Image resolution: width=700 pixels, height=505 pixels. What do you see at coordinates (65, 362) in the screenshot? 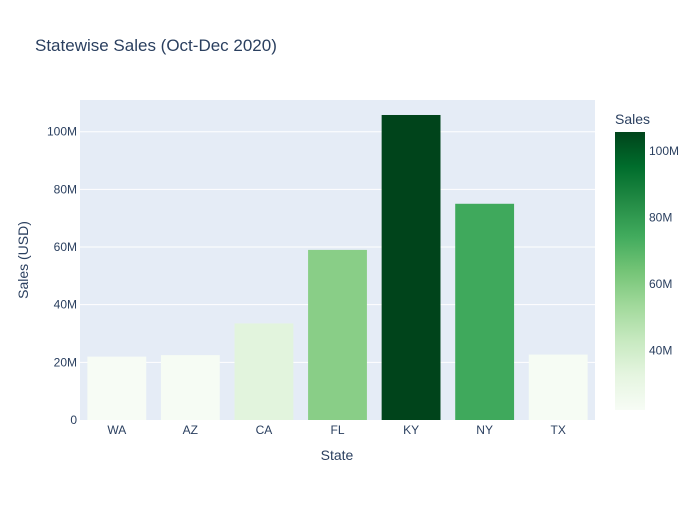
I see `y-tick-label: 20M` at bounding box center [65, 362].